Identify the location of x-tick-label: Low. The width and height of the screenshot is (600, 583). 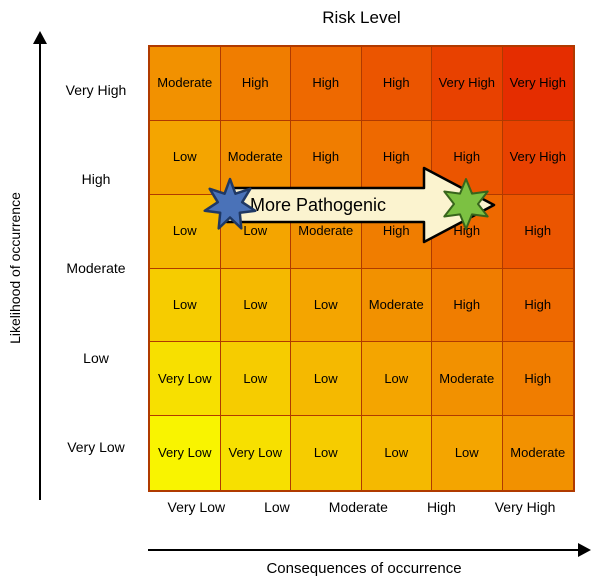
(277, 507).